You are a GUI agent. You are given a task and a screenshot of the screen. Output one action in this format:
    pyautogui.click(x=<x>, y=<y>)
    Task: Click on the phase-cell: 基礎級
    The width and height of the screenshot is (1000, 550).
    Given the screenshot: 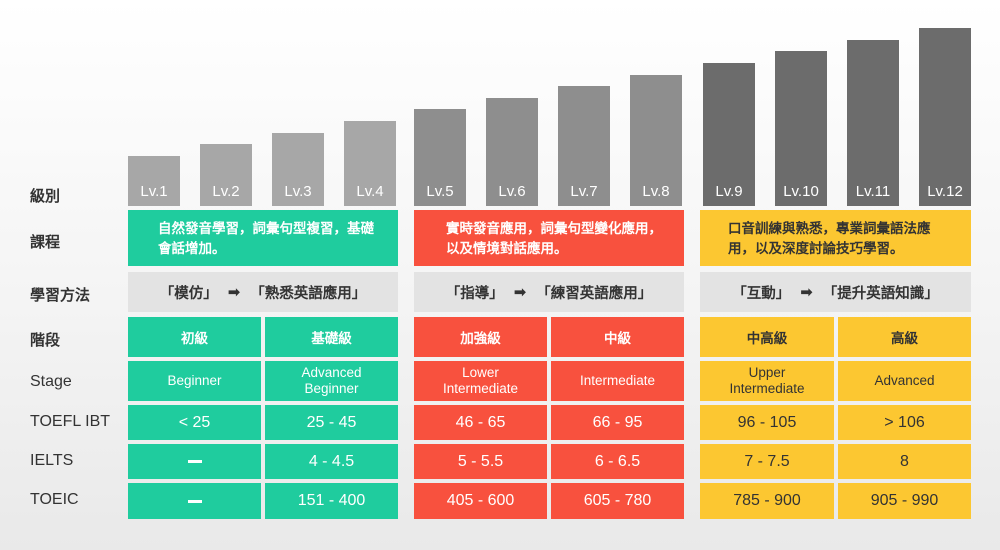 What is the action you would take?
    pyautogui.click(x=331, y=337)
    